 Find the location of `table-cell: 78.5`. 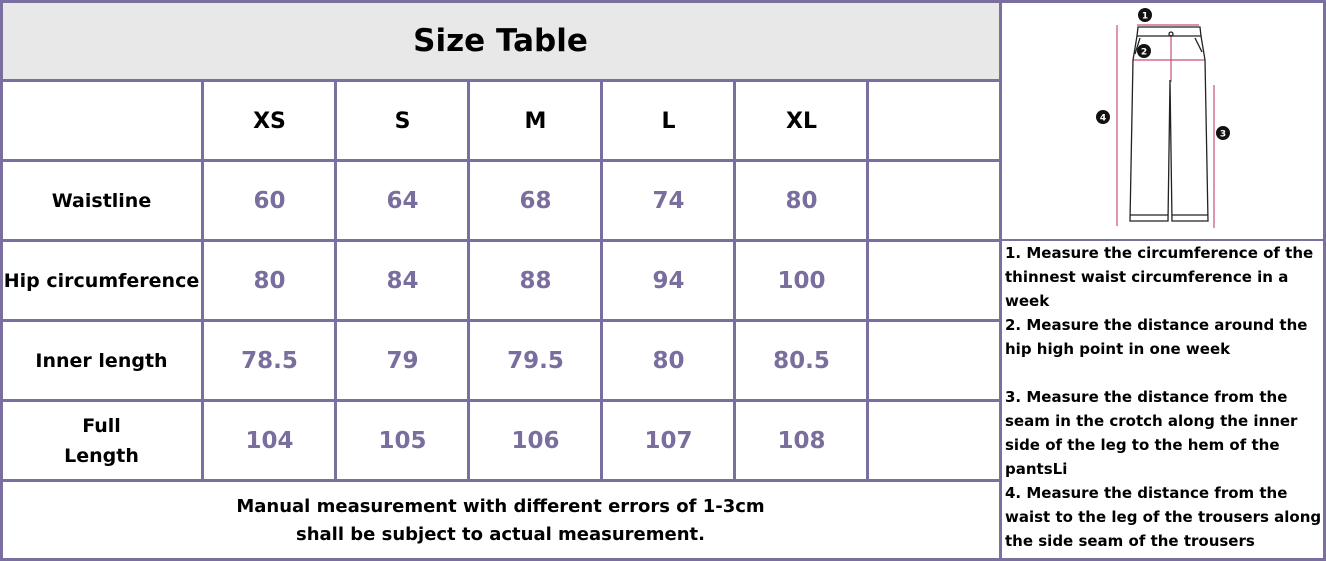

table-cell: 78.5 is located at coordinates (269, 361).